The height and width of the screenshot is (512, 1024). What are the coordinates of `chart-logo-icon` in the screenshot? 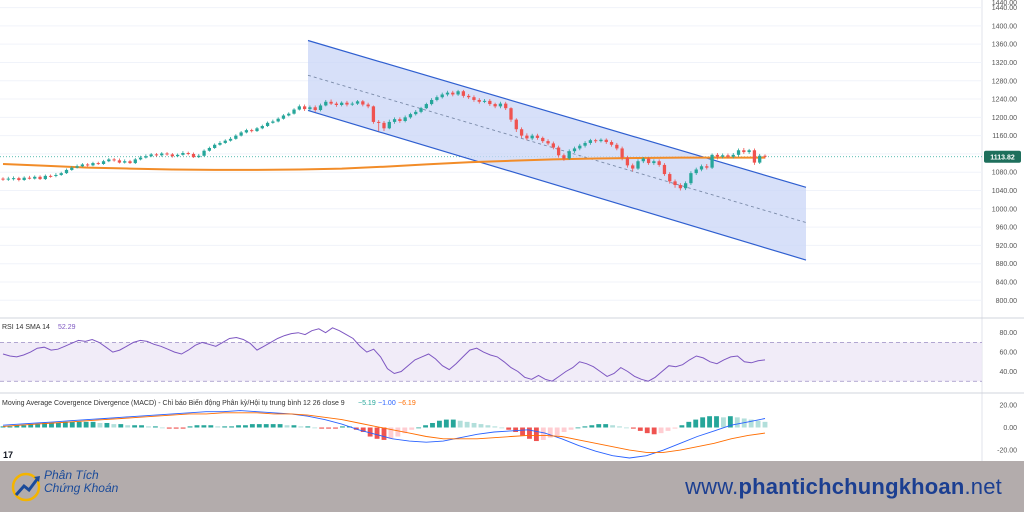 It's located at (26, 487).